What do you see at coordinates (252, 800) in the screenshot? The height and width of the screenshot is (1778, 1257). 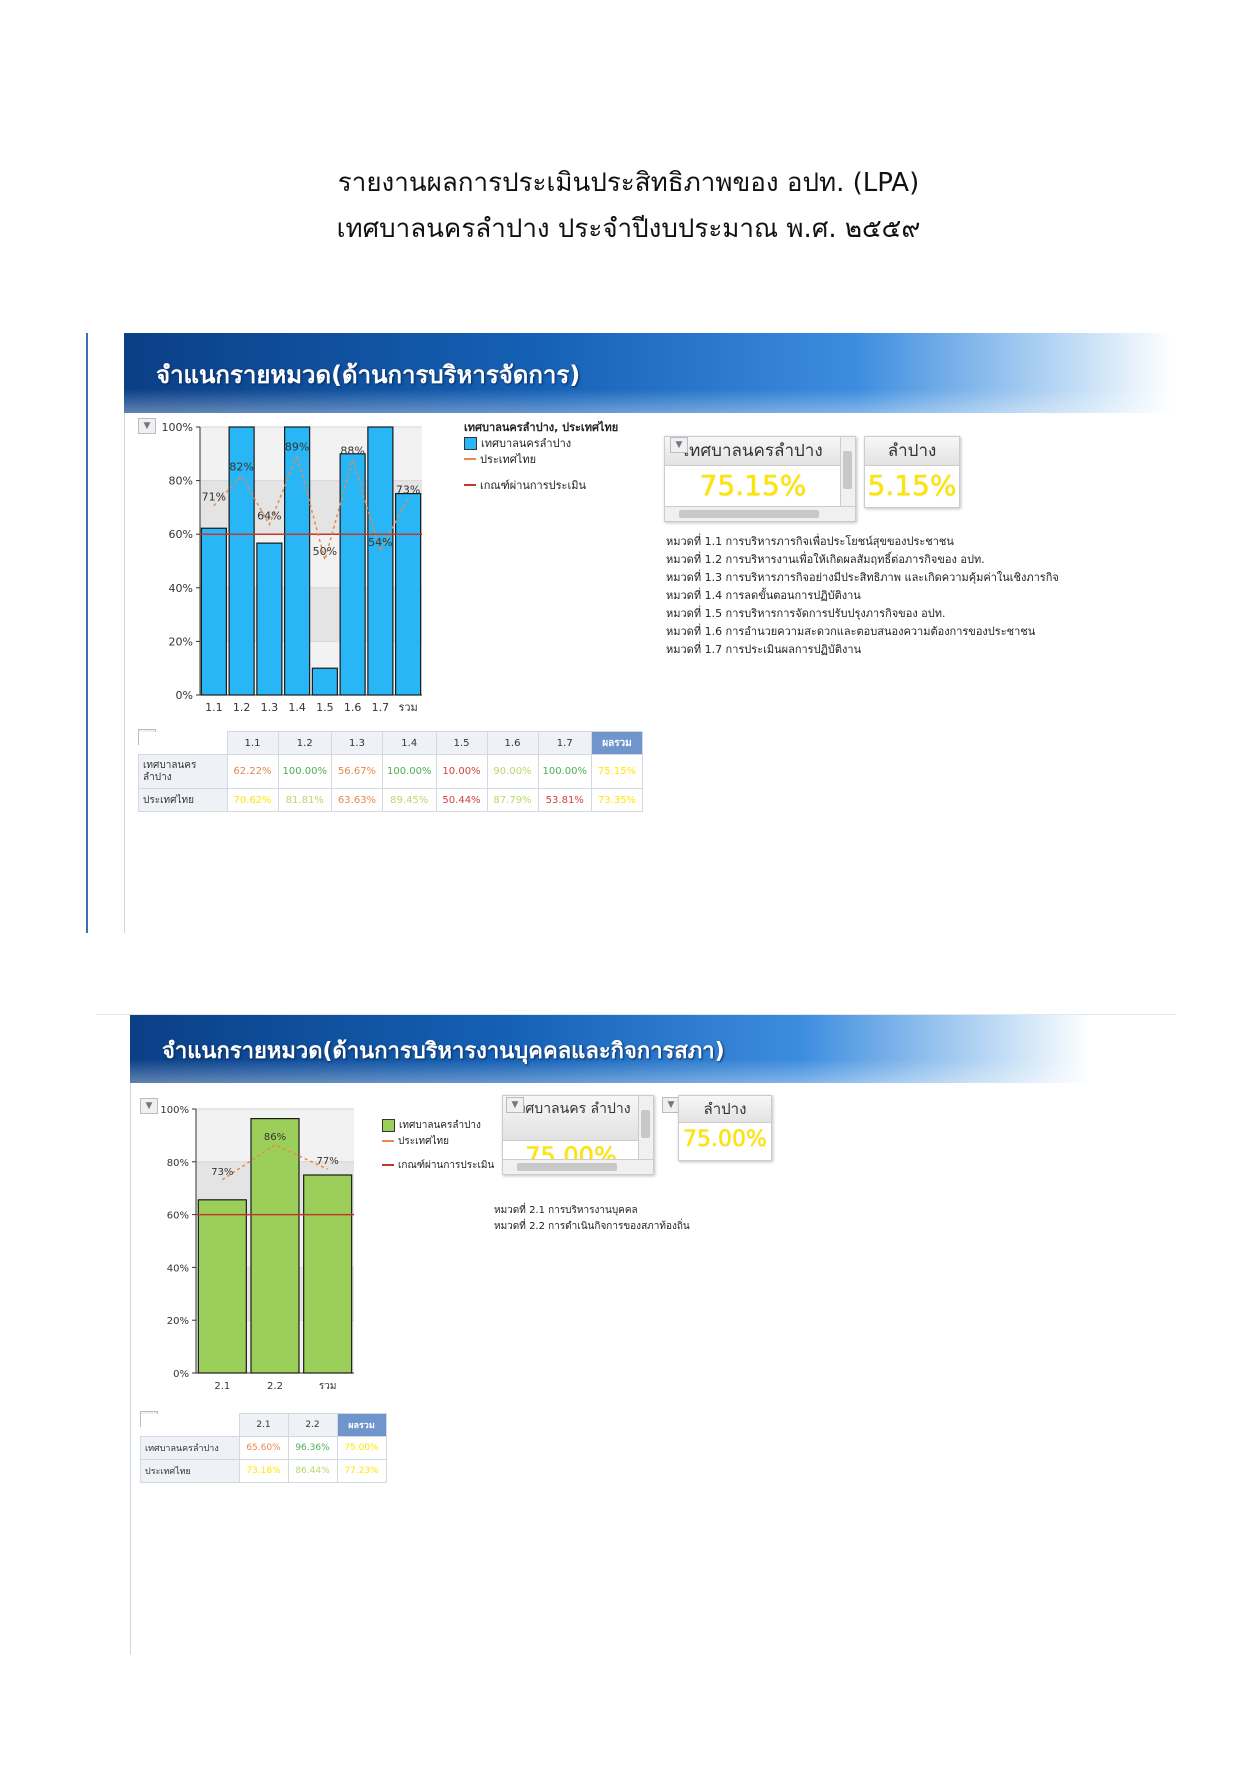 I see `table-cell: 70.62%` at bounding box center [252, 800].